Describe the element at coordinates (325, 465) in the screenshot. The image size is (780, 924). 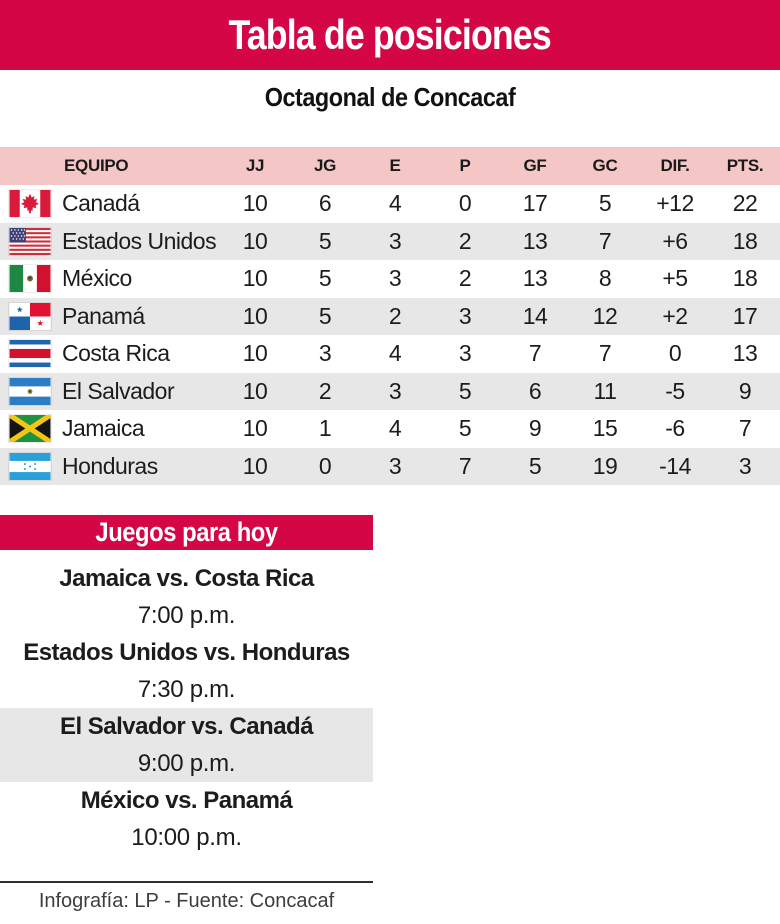
I see `stat-jg: 0` at that location.